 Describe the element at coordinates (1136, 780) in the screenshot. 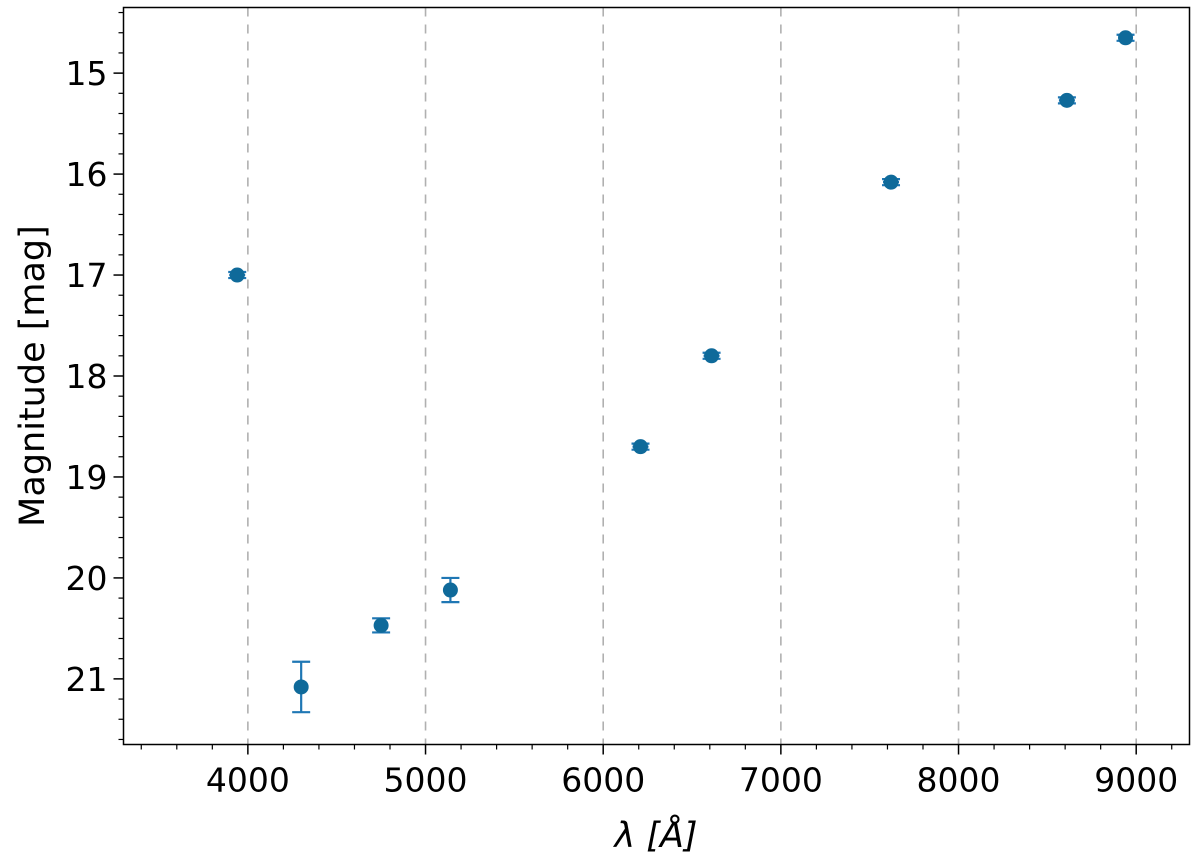

I see `x-tick-label: 9000` at that location.